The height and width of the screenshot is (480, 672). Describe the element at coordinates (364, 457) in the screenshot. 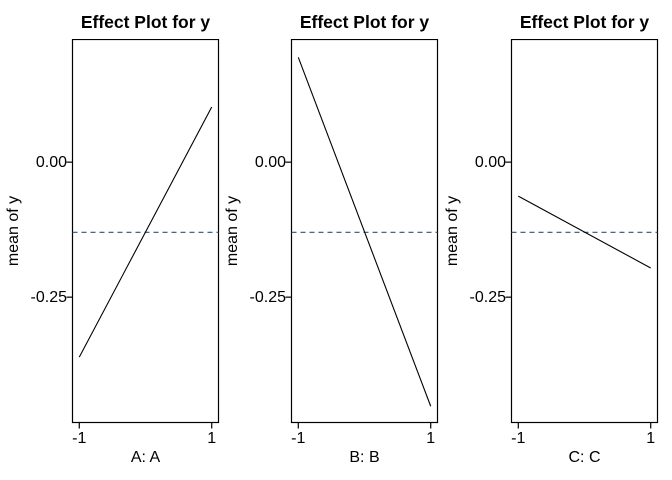

I see `x-axis-label: B` at that location.